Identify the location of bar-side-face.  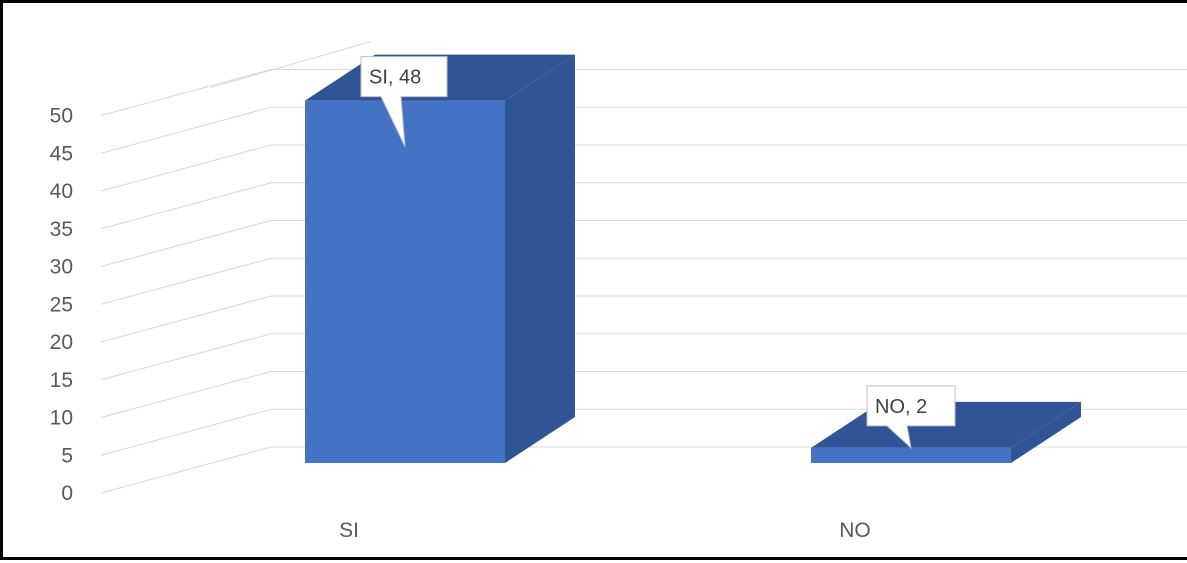
(540, 259).